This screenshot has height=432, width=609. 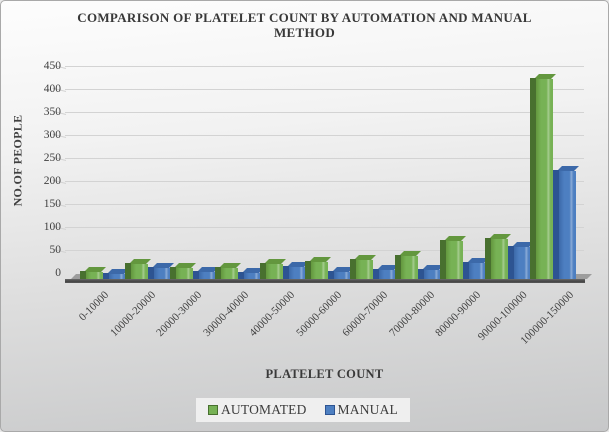 What do you see at coordinates (325, 281) in the screenshot?
I see `chart-floor` at bounding box center [325, 281].